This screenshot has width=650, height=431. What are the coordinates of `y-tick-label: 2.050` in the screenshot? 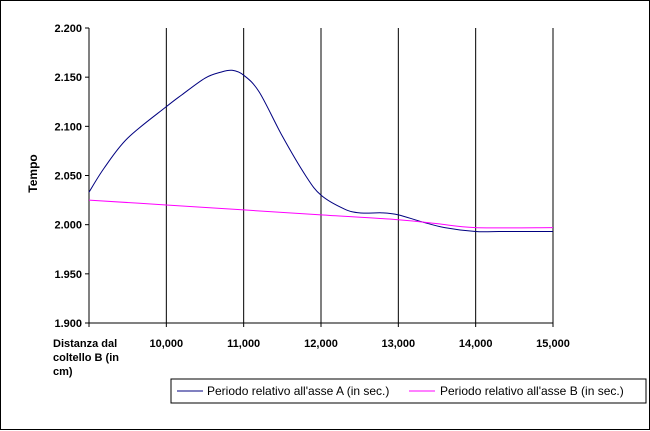 It's located at (68, 177).